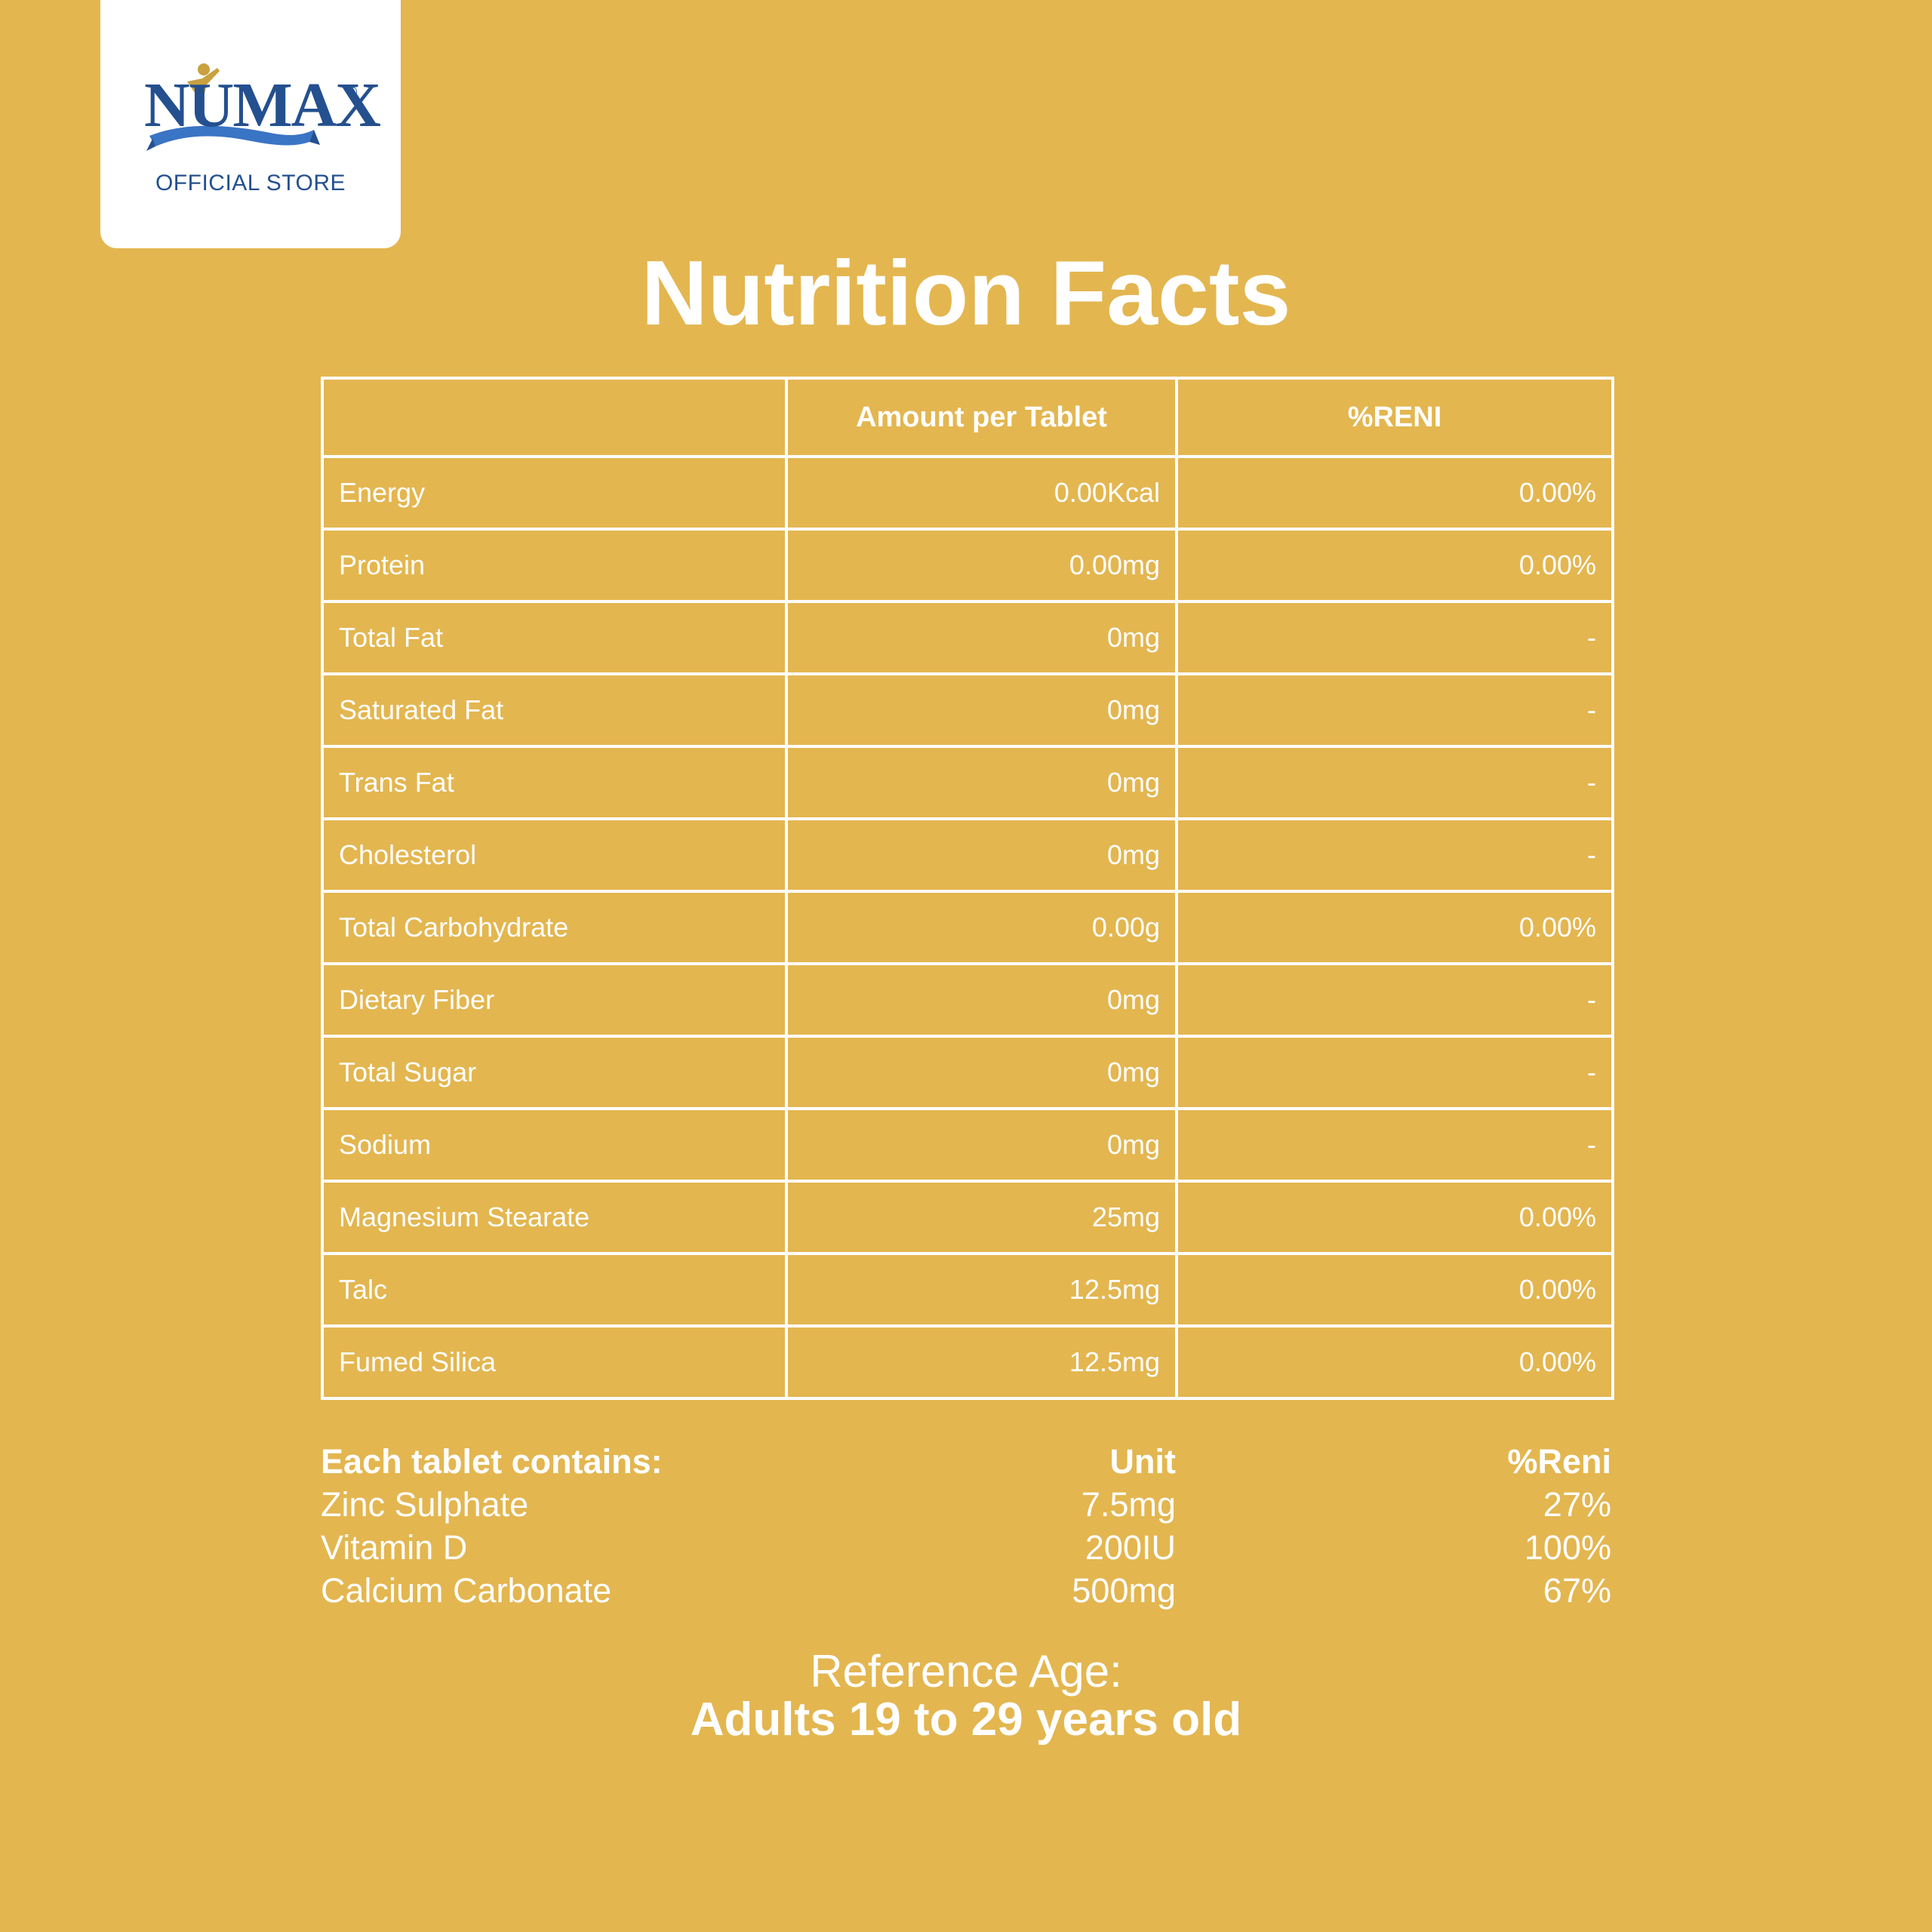  What do you see at coordinates (554, 1145) in the screenshot?
I see `nutrient-name-cell: Sodium` at bounding box center [554, 1145].